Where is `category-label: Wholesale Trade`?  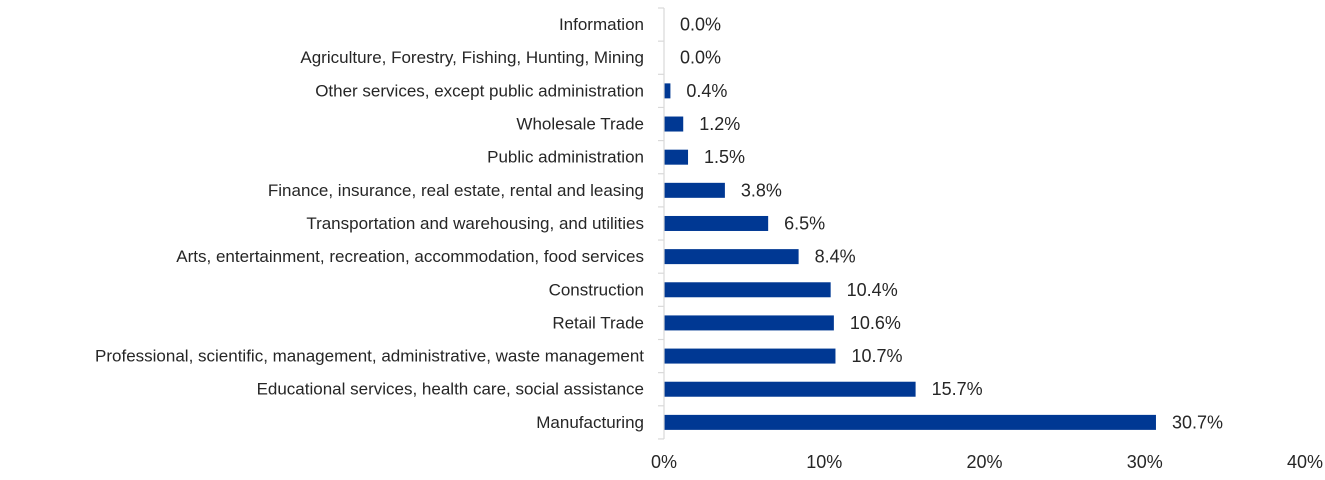
category-label: Wholesale Trade is located at coordinates (580, 124).